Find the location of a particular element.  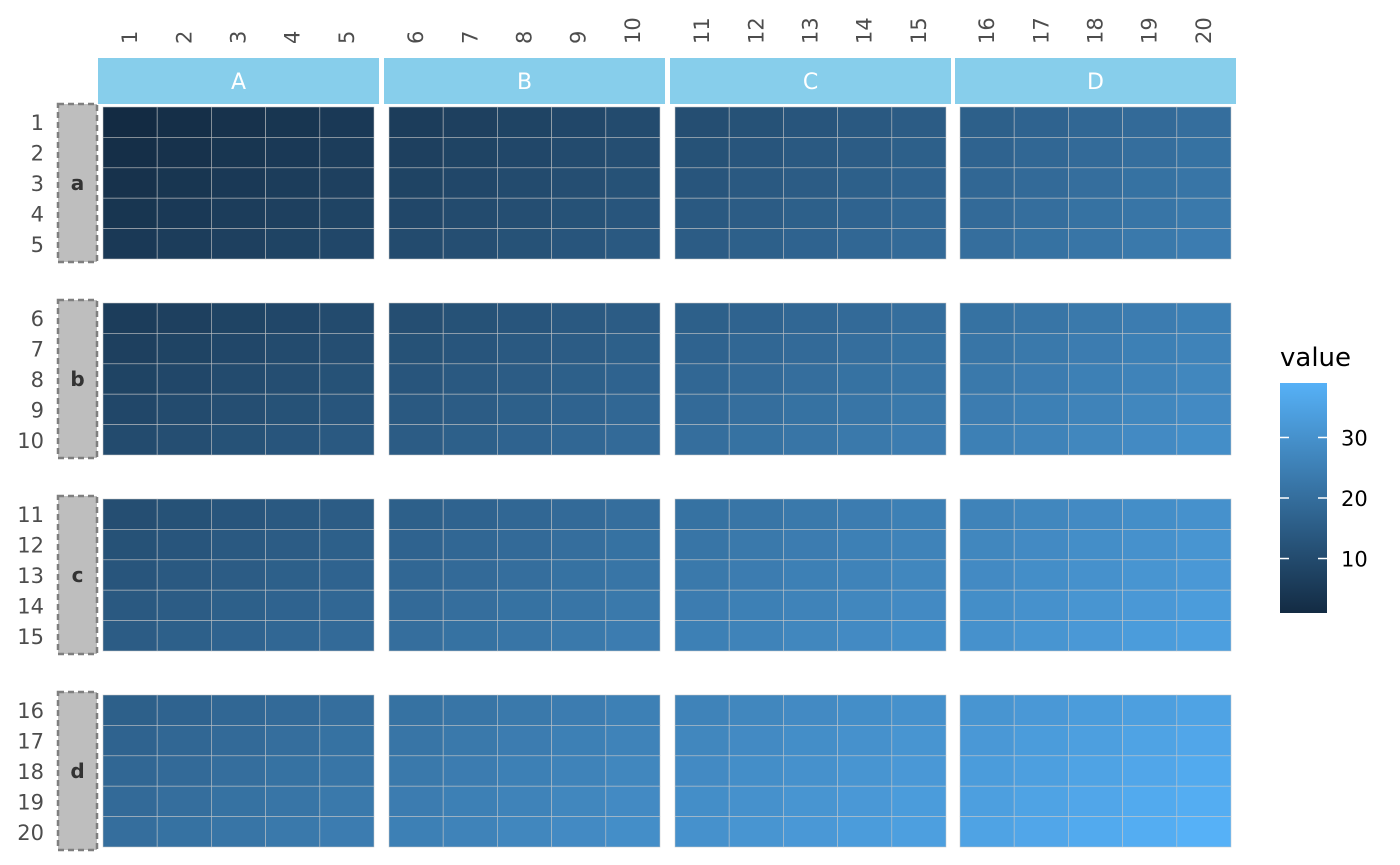

row-strip-label: a is located at coordinates (78, 183).